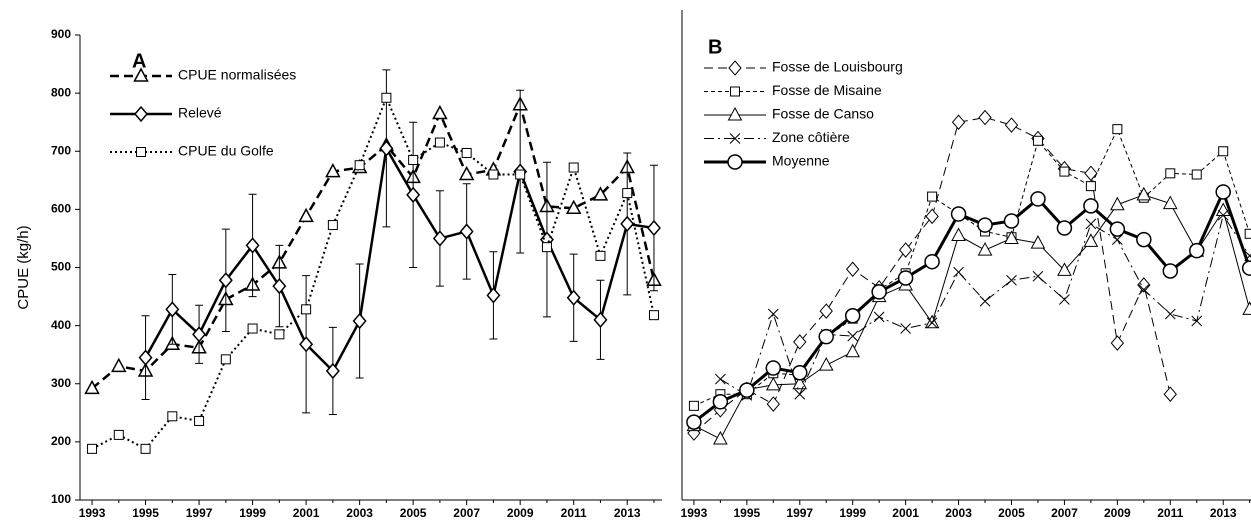 This screenshot has width=1251, height=525. What do you see at coordinates (1170, 513) in the screenshot?
I see `x-tick-label: 2011` at bounding box center [1170, 513].